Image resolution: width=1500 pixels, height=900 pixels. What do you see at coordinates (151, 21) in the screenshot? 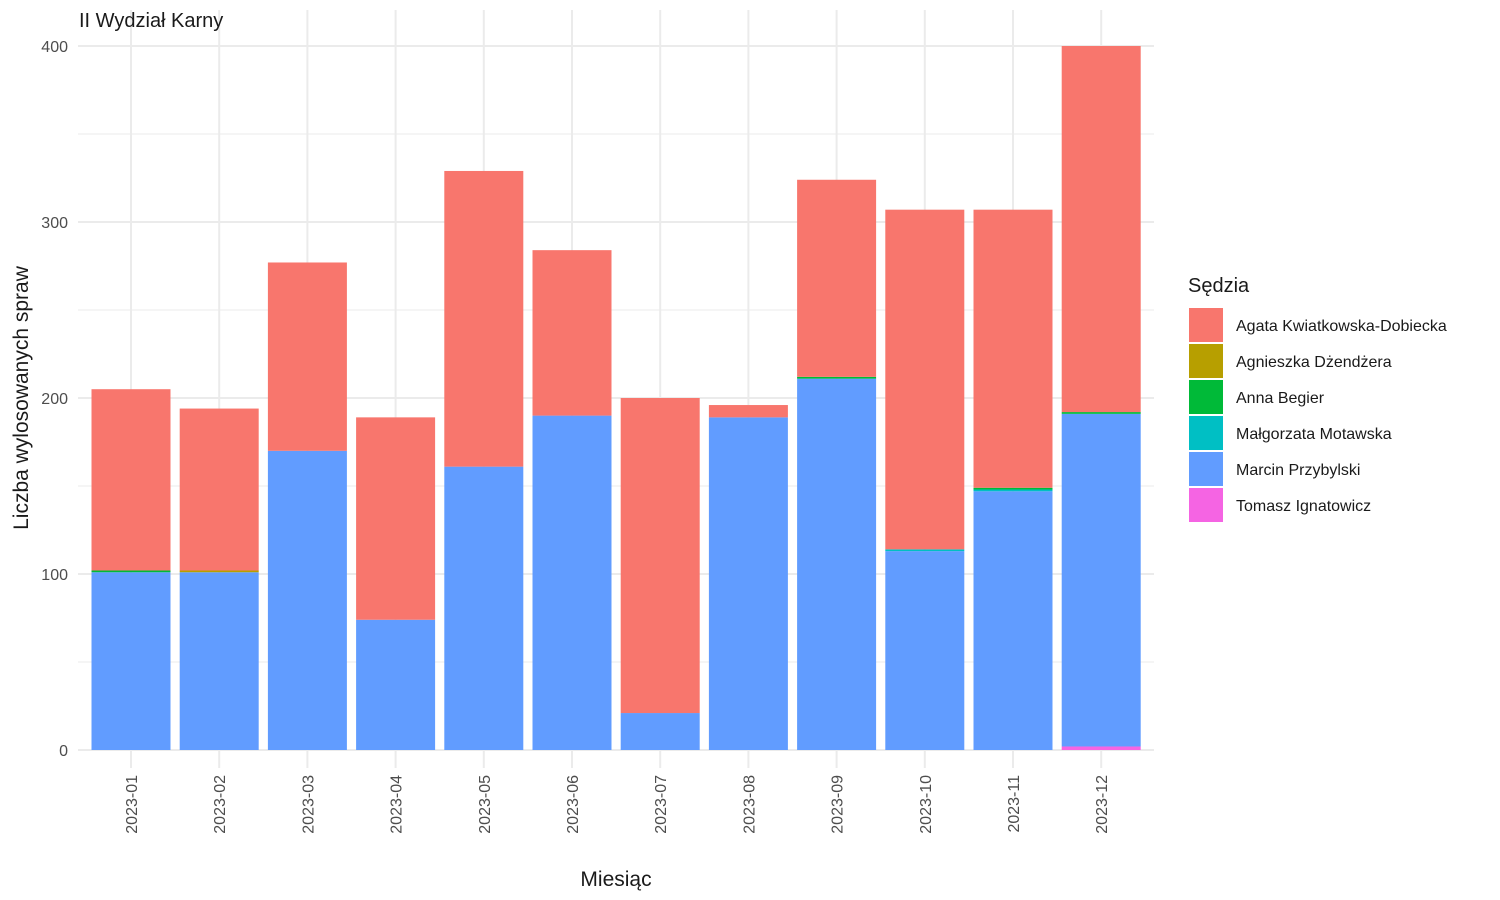
I see `chart-title: II Wydział Karny` at bounding box center [151, 21].